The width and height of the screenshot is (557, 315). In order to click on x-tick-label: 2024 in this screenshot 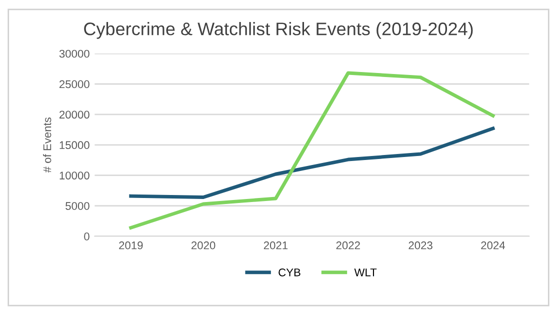, I will do `click(493, 245)`.